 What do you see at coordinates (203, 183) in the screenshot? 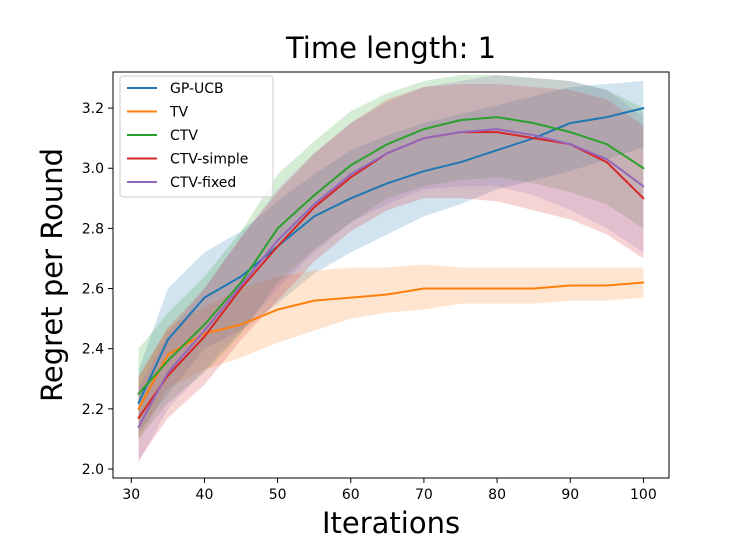
I see `legend-label-ctv-fixed: CTV-fixed` at bounding box center [203, 183].